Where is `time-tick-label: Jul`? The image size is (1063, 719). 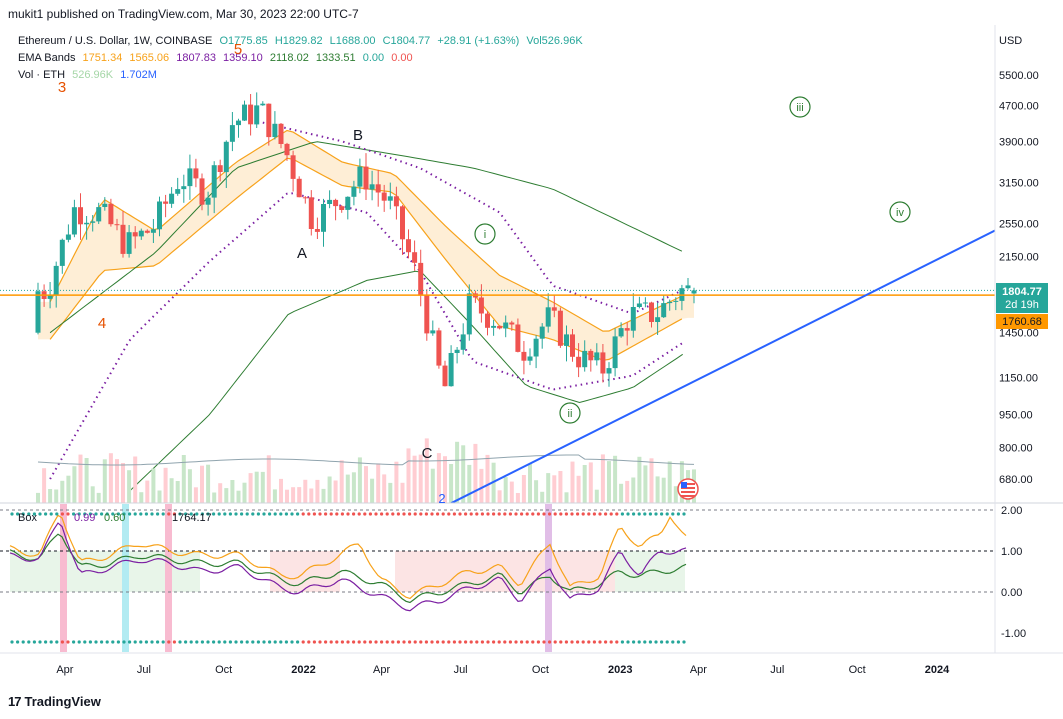 time-tick-label: Jul is located at coordinates (777, 670).